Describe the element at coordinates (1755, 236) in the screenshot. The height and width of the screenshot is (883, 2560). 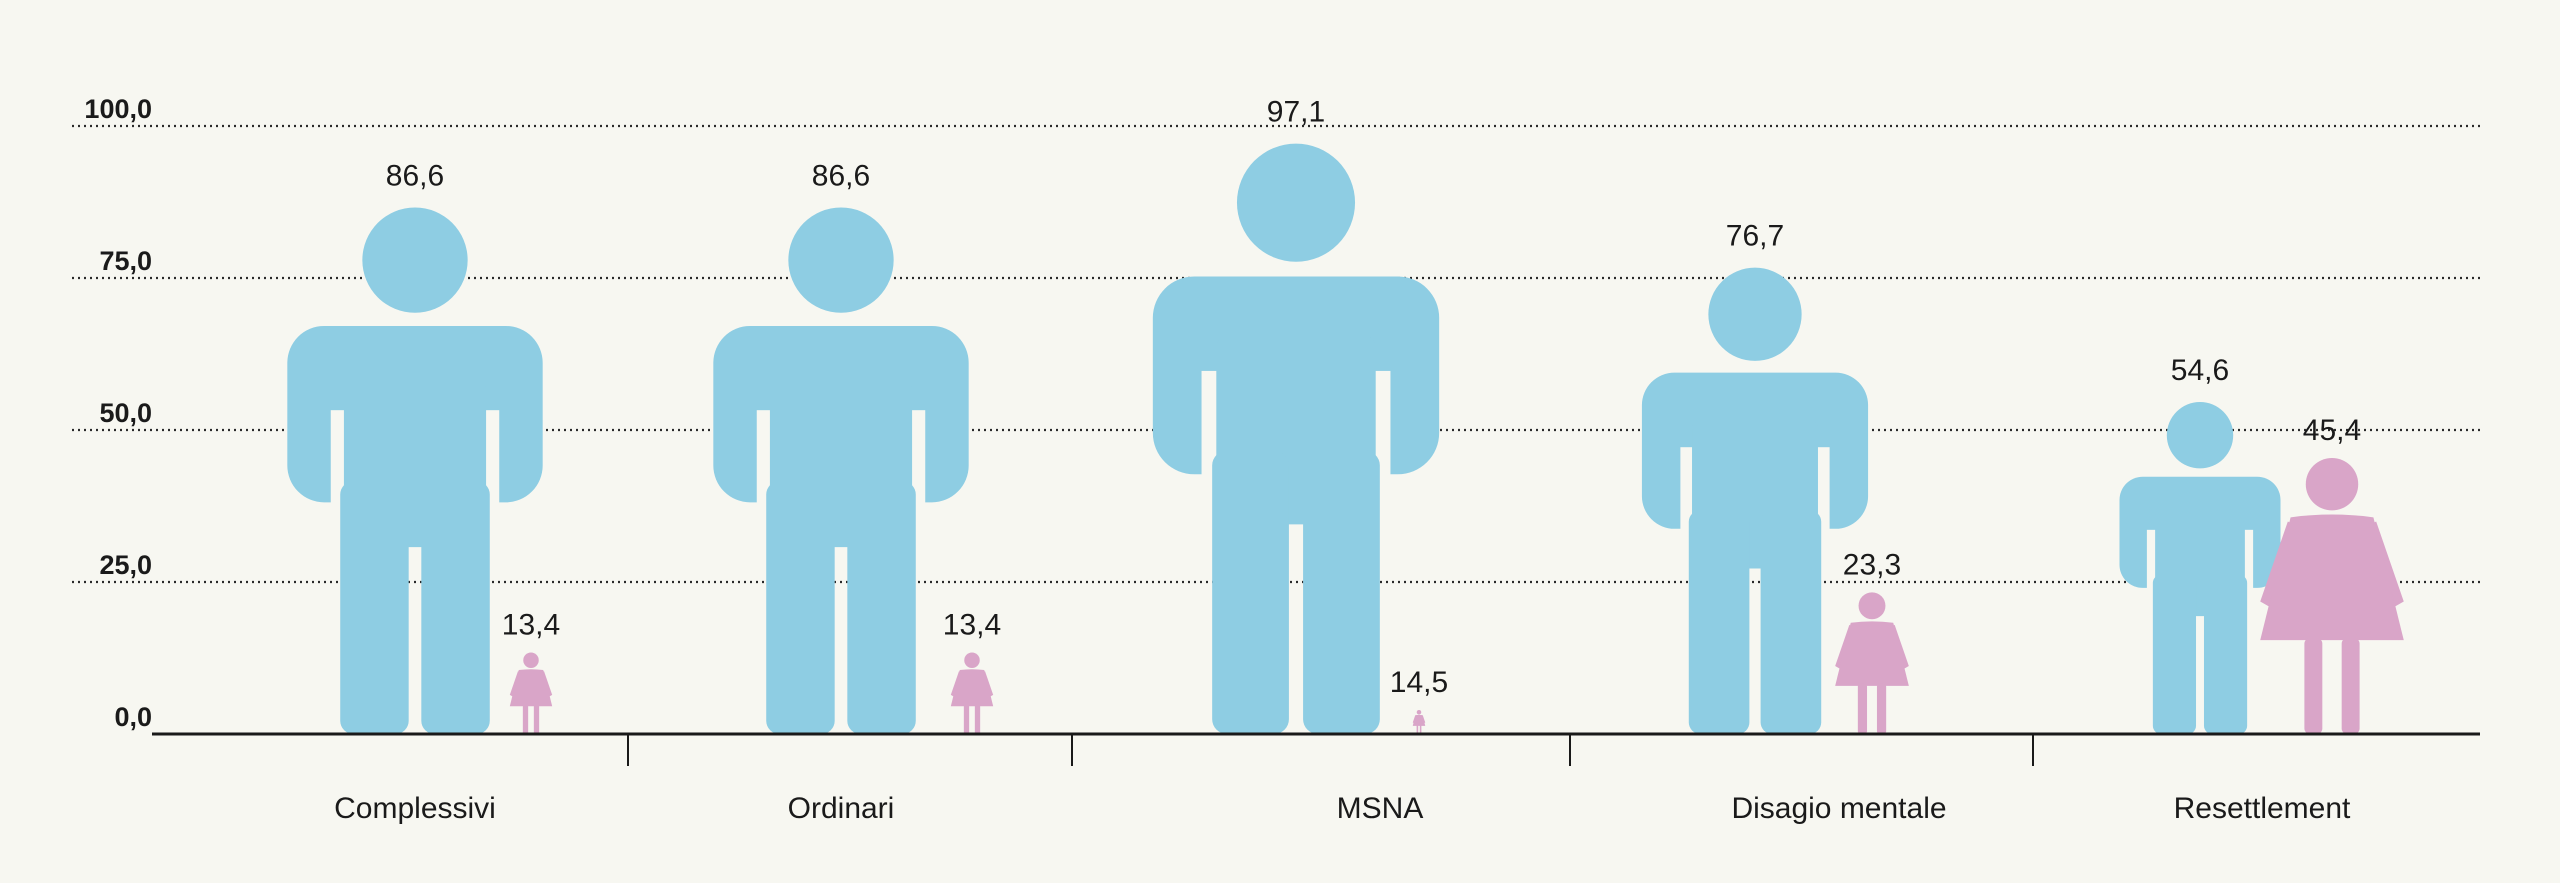
I see `male-value-label: 76,7` at that location.